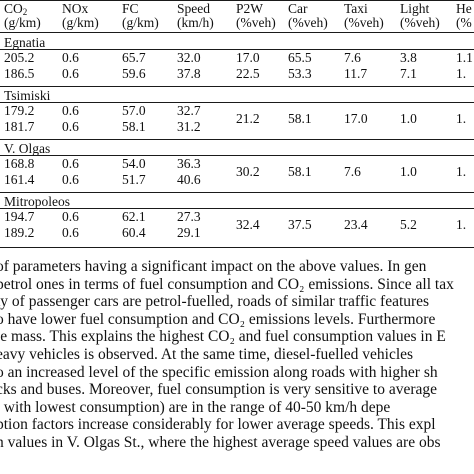  Describe the element at coordinates (248, 73) in the screenshot. I see `table-cell: 22.5` at that location.